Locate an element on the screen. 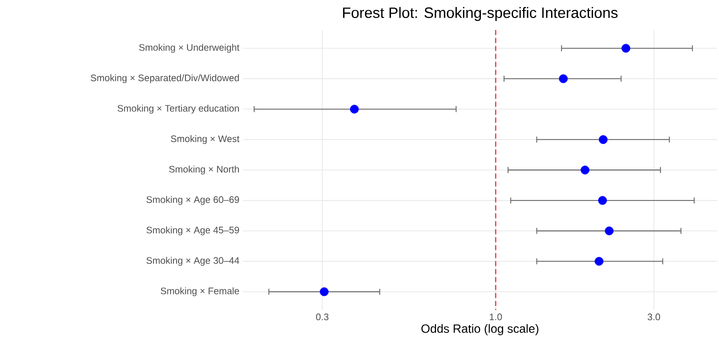  y-tick-label: Smoking × Age 30–44 is located at coordinates (193, 261).